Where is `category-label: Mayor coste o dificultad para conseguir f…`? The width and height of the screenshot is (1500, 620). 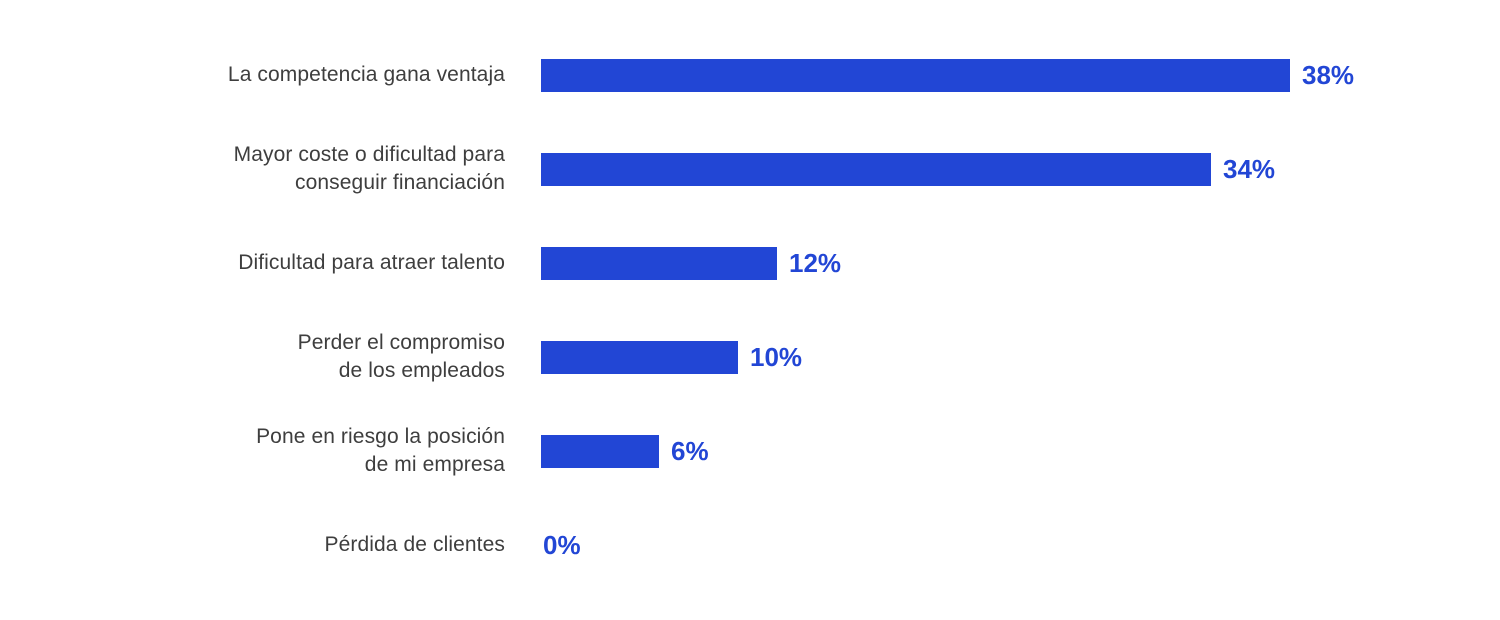 category-label: Mayor coste o dificultad para conseguir f… is located at coordinates (369, 168).